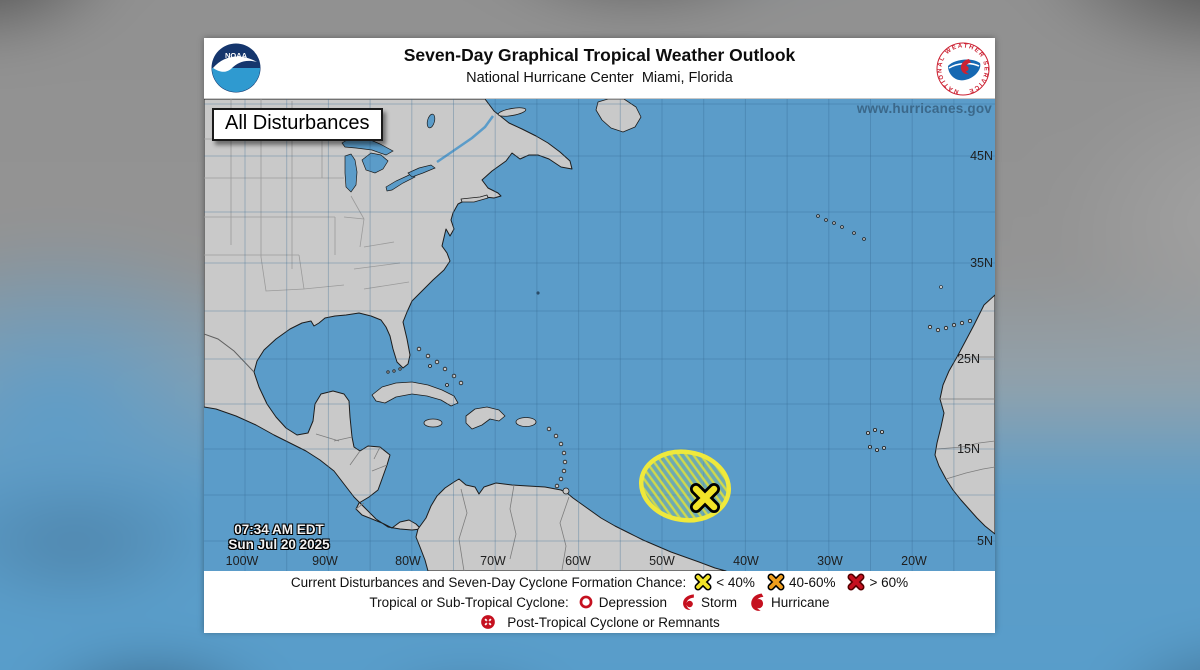  What do you see at coordinates (469, 602) in the screenshot?
I see `legend-line2-heading: Tropical or Sub-Tropical Cyclone:` at bounding box center [469, 602].